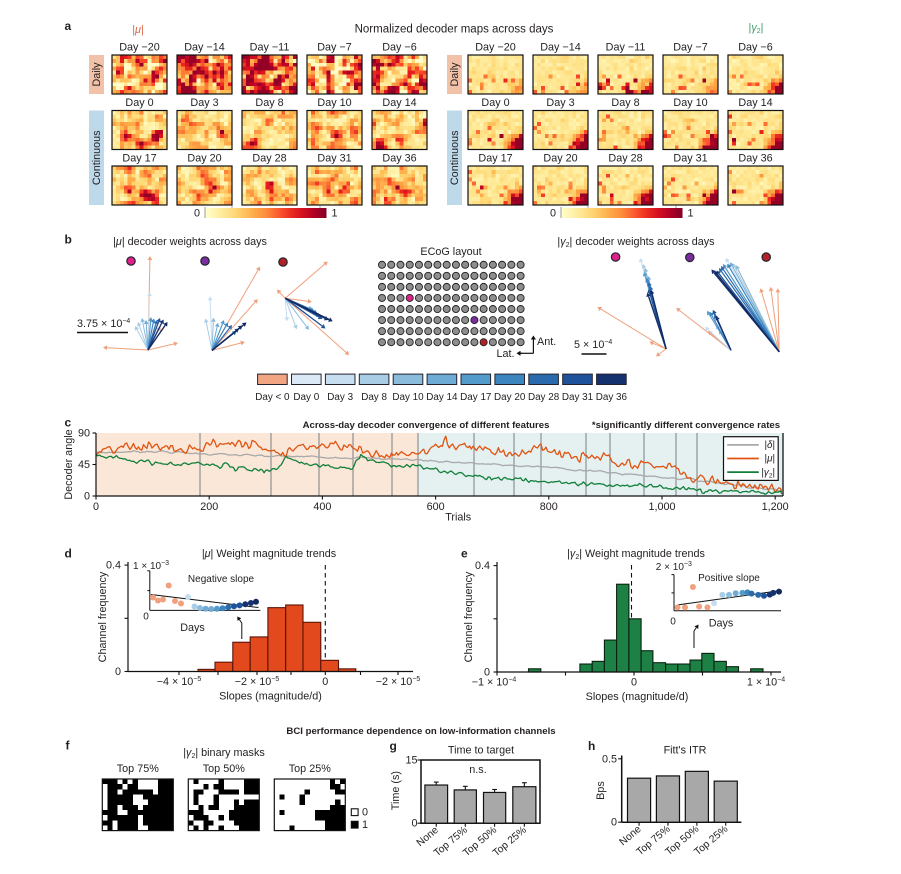 The image size is (901, 874). What do you see at coordinates (68, 423) in the screenshot?
I see `svg-text: c` at bounding box center [68, 423].